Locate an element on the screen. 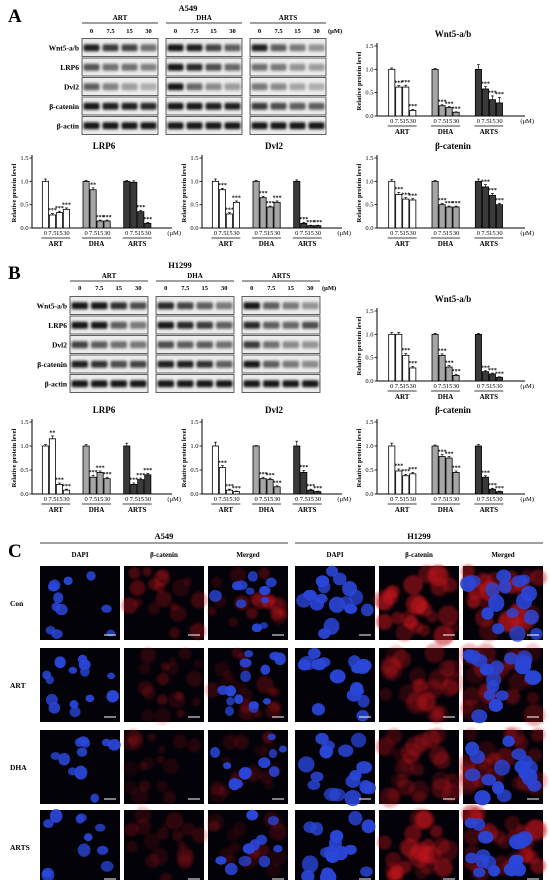  blot-row-label: Dvl2 is located at coordinates (59, 344).